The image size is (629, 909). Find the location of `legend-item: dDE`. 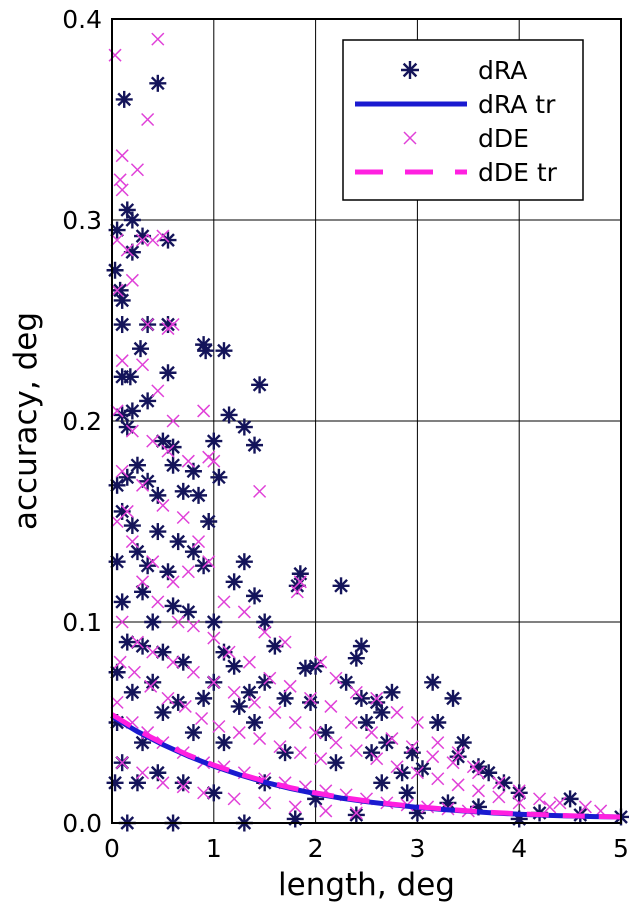

legend-item: dDE is located at coordinates (466, 138).